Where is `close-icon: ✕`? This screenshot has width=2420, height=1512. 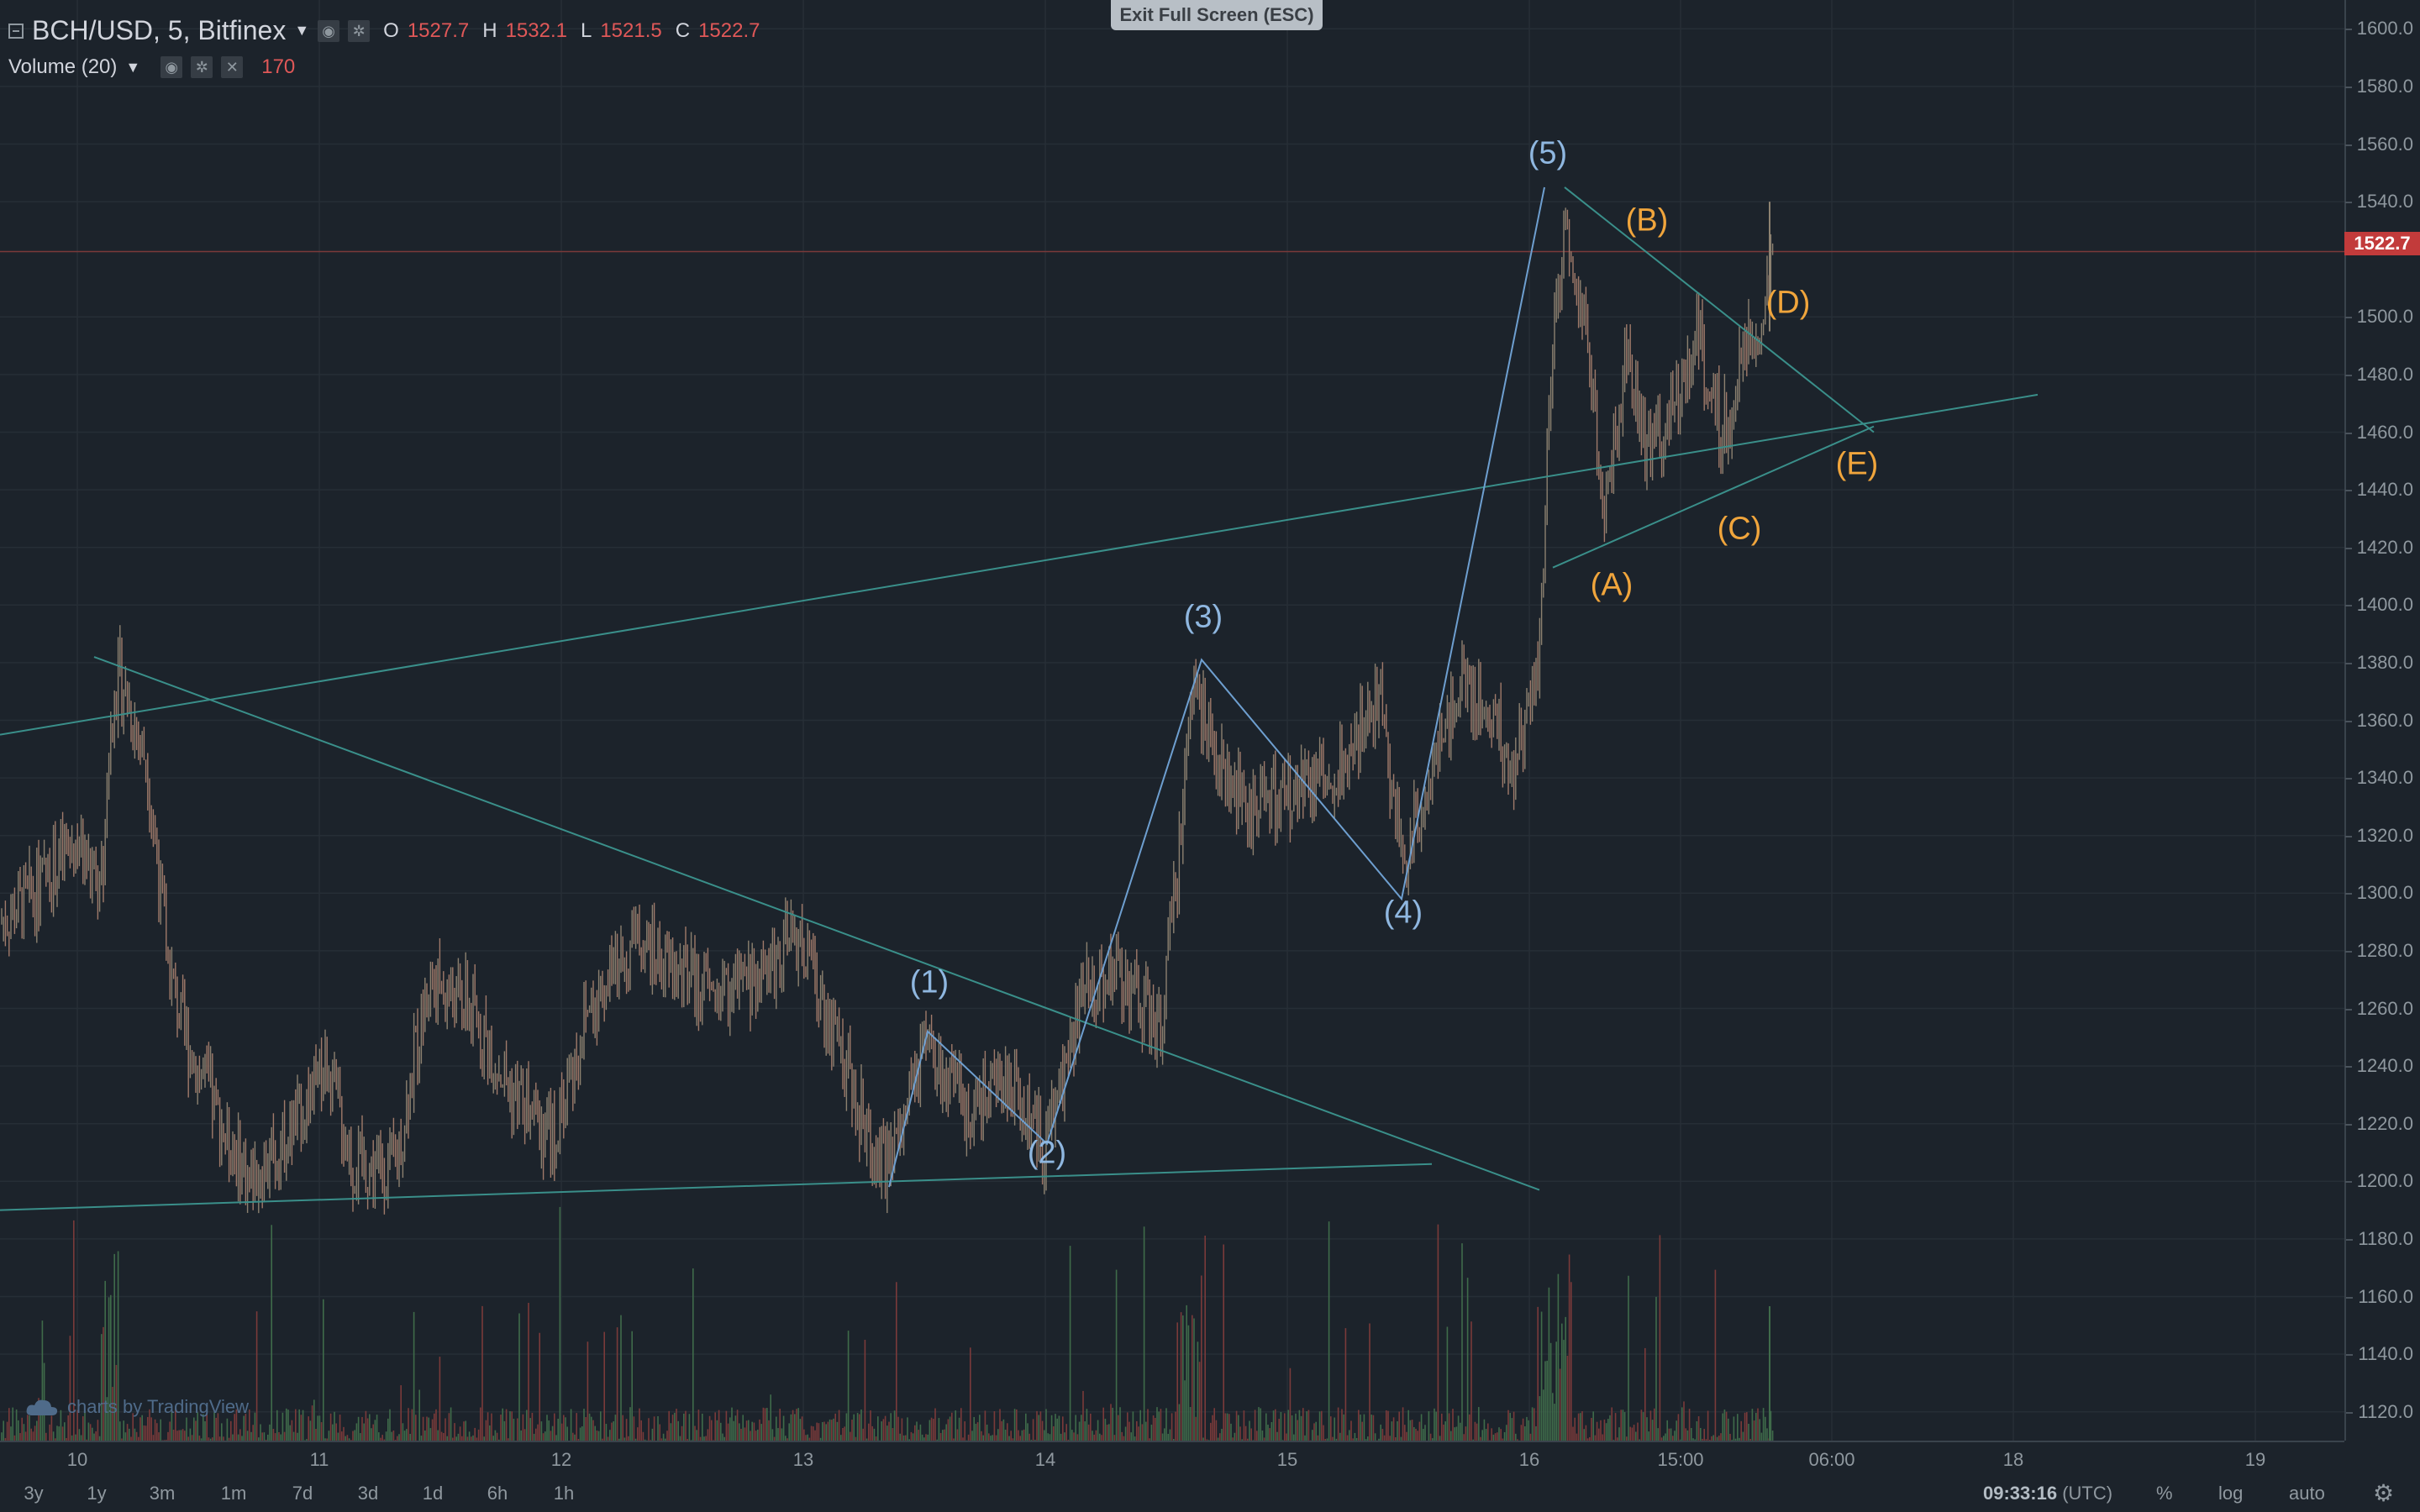
close-icon: ✕ is located at coordinates (233, 67).